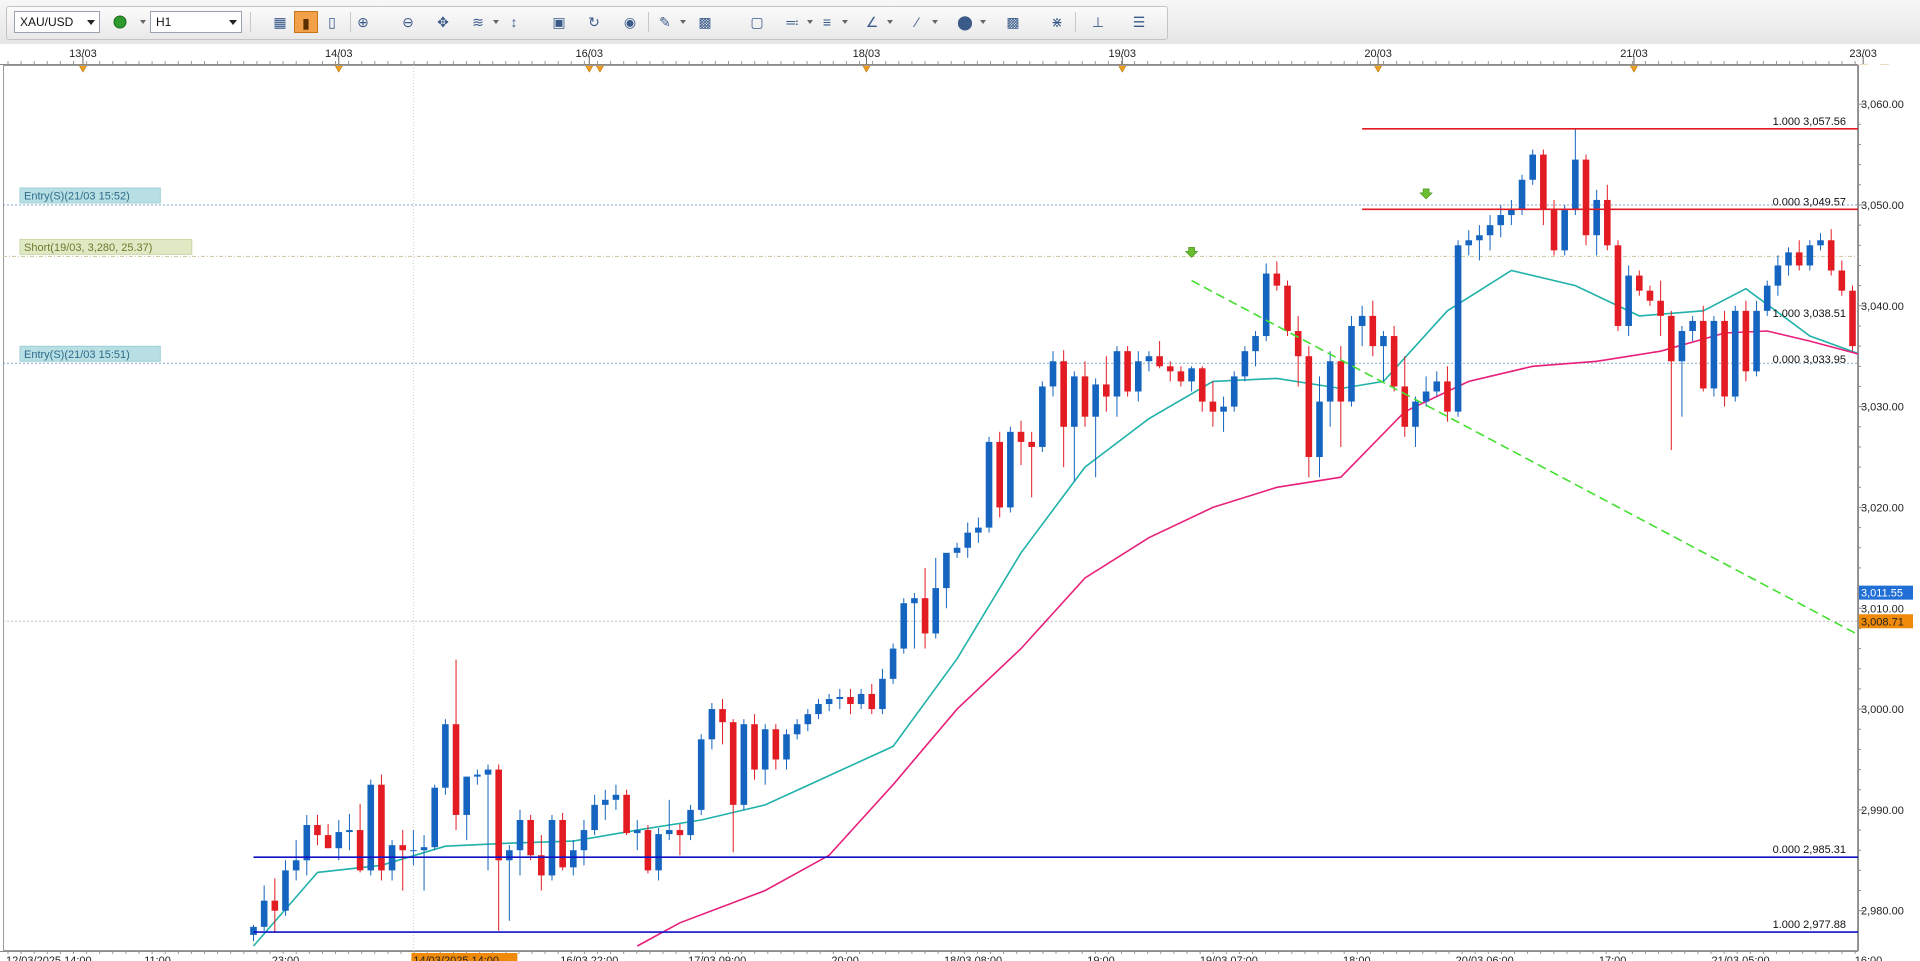 The image size is (1920, 961). What do you see at coordinates (306, 22) in the screenshot?
I see `candlestick-icon: ▮` at bounding box center [306, 22].